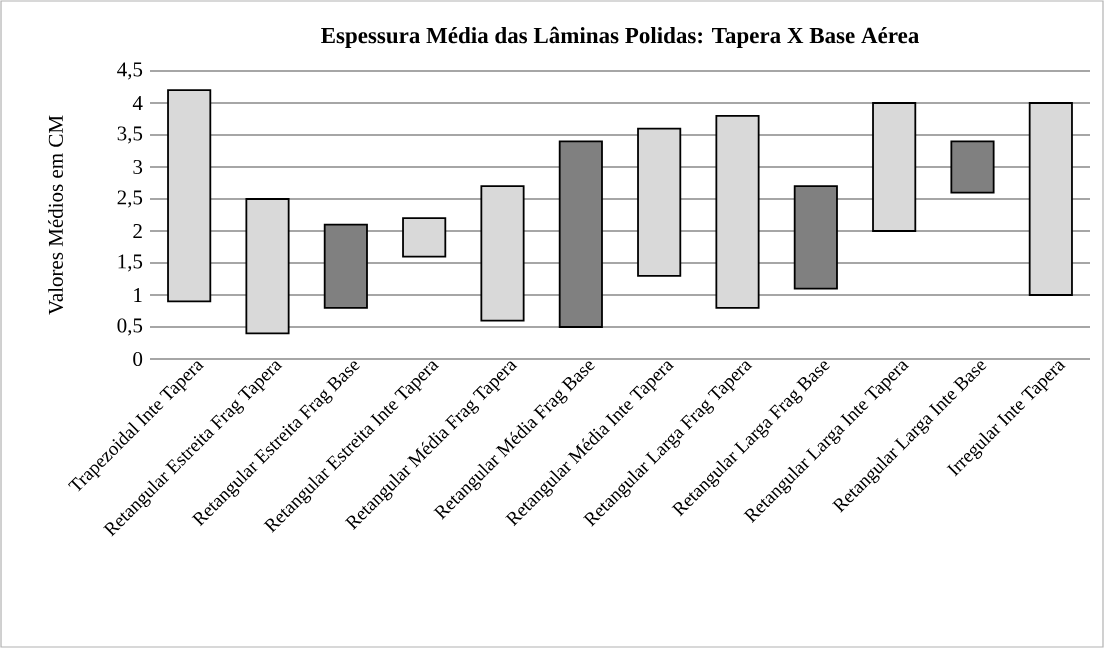 Image resolution: width=1104 pixels, height=648 pixels. I want to click on y-tick-label: 1, so click(138, 295).